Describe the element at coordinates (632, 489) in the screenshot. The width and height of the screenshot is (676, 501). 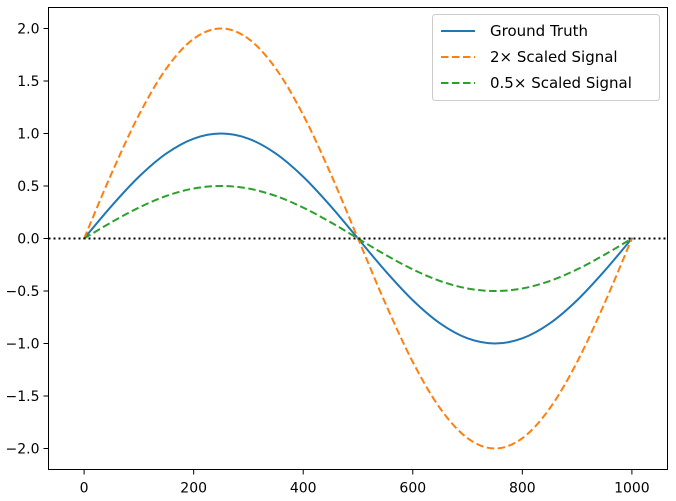
I see `x-tick-label: 1000` at that location.